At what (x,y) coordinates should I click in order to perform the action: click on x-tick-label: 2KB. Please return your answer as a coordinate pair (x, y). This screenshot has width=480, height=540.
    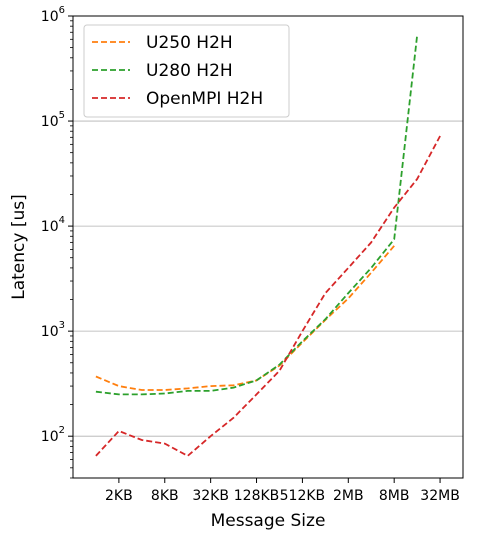
    Looking at the image, I should click on (119, 496).